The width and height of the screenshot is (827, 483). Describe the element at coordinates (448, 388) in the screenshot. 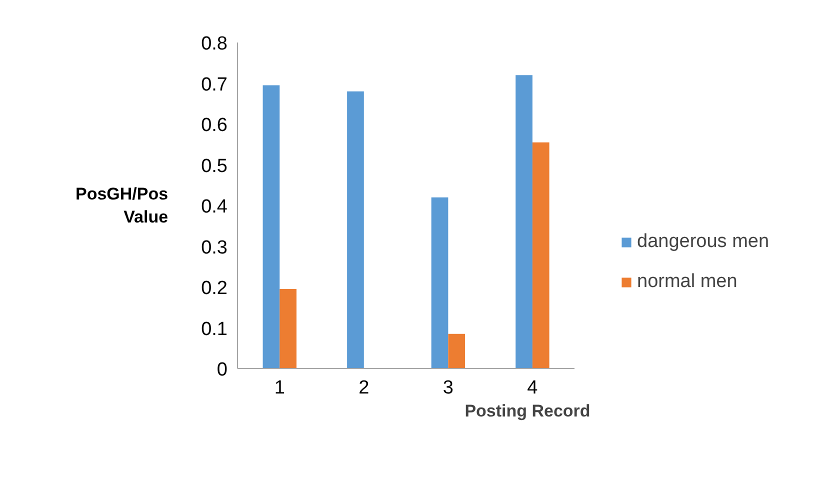

I see `x-tick-label: 3` at that location.